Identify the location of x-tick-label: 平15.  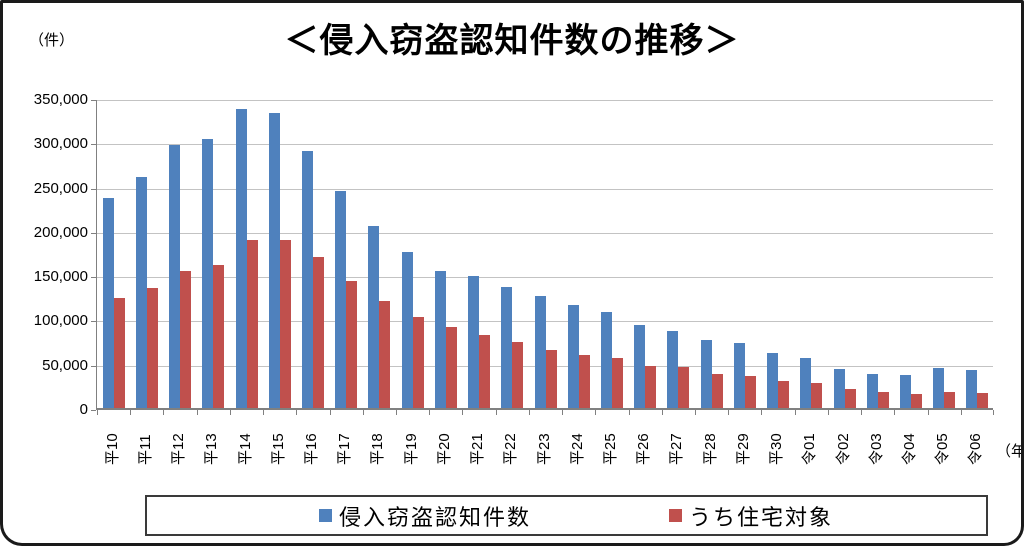
(278, 449).